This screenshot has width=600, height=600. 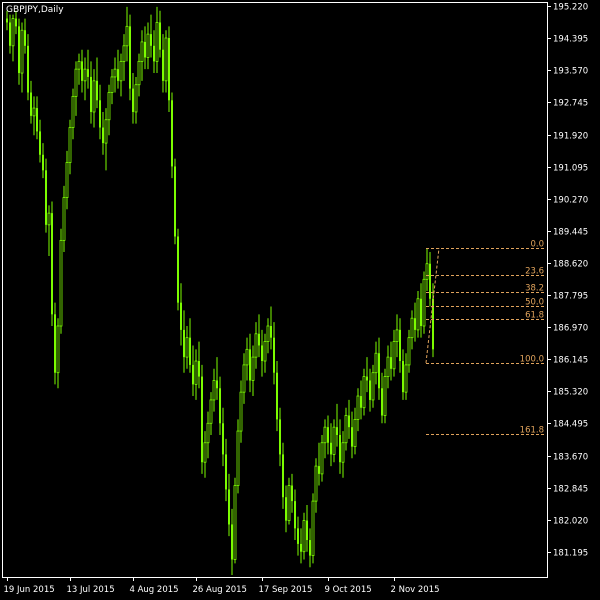 I want to click on fib-level: 100.0, so click(x=485, y=360).